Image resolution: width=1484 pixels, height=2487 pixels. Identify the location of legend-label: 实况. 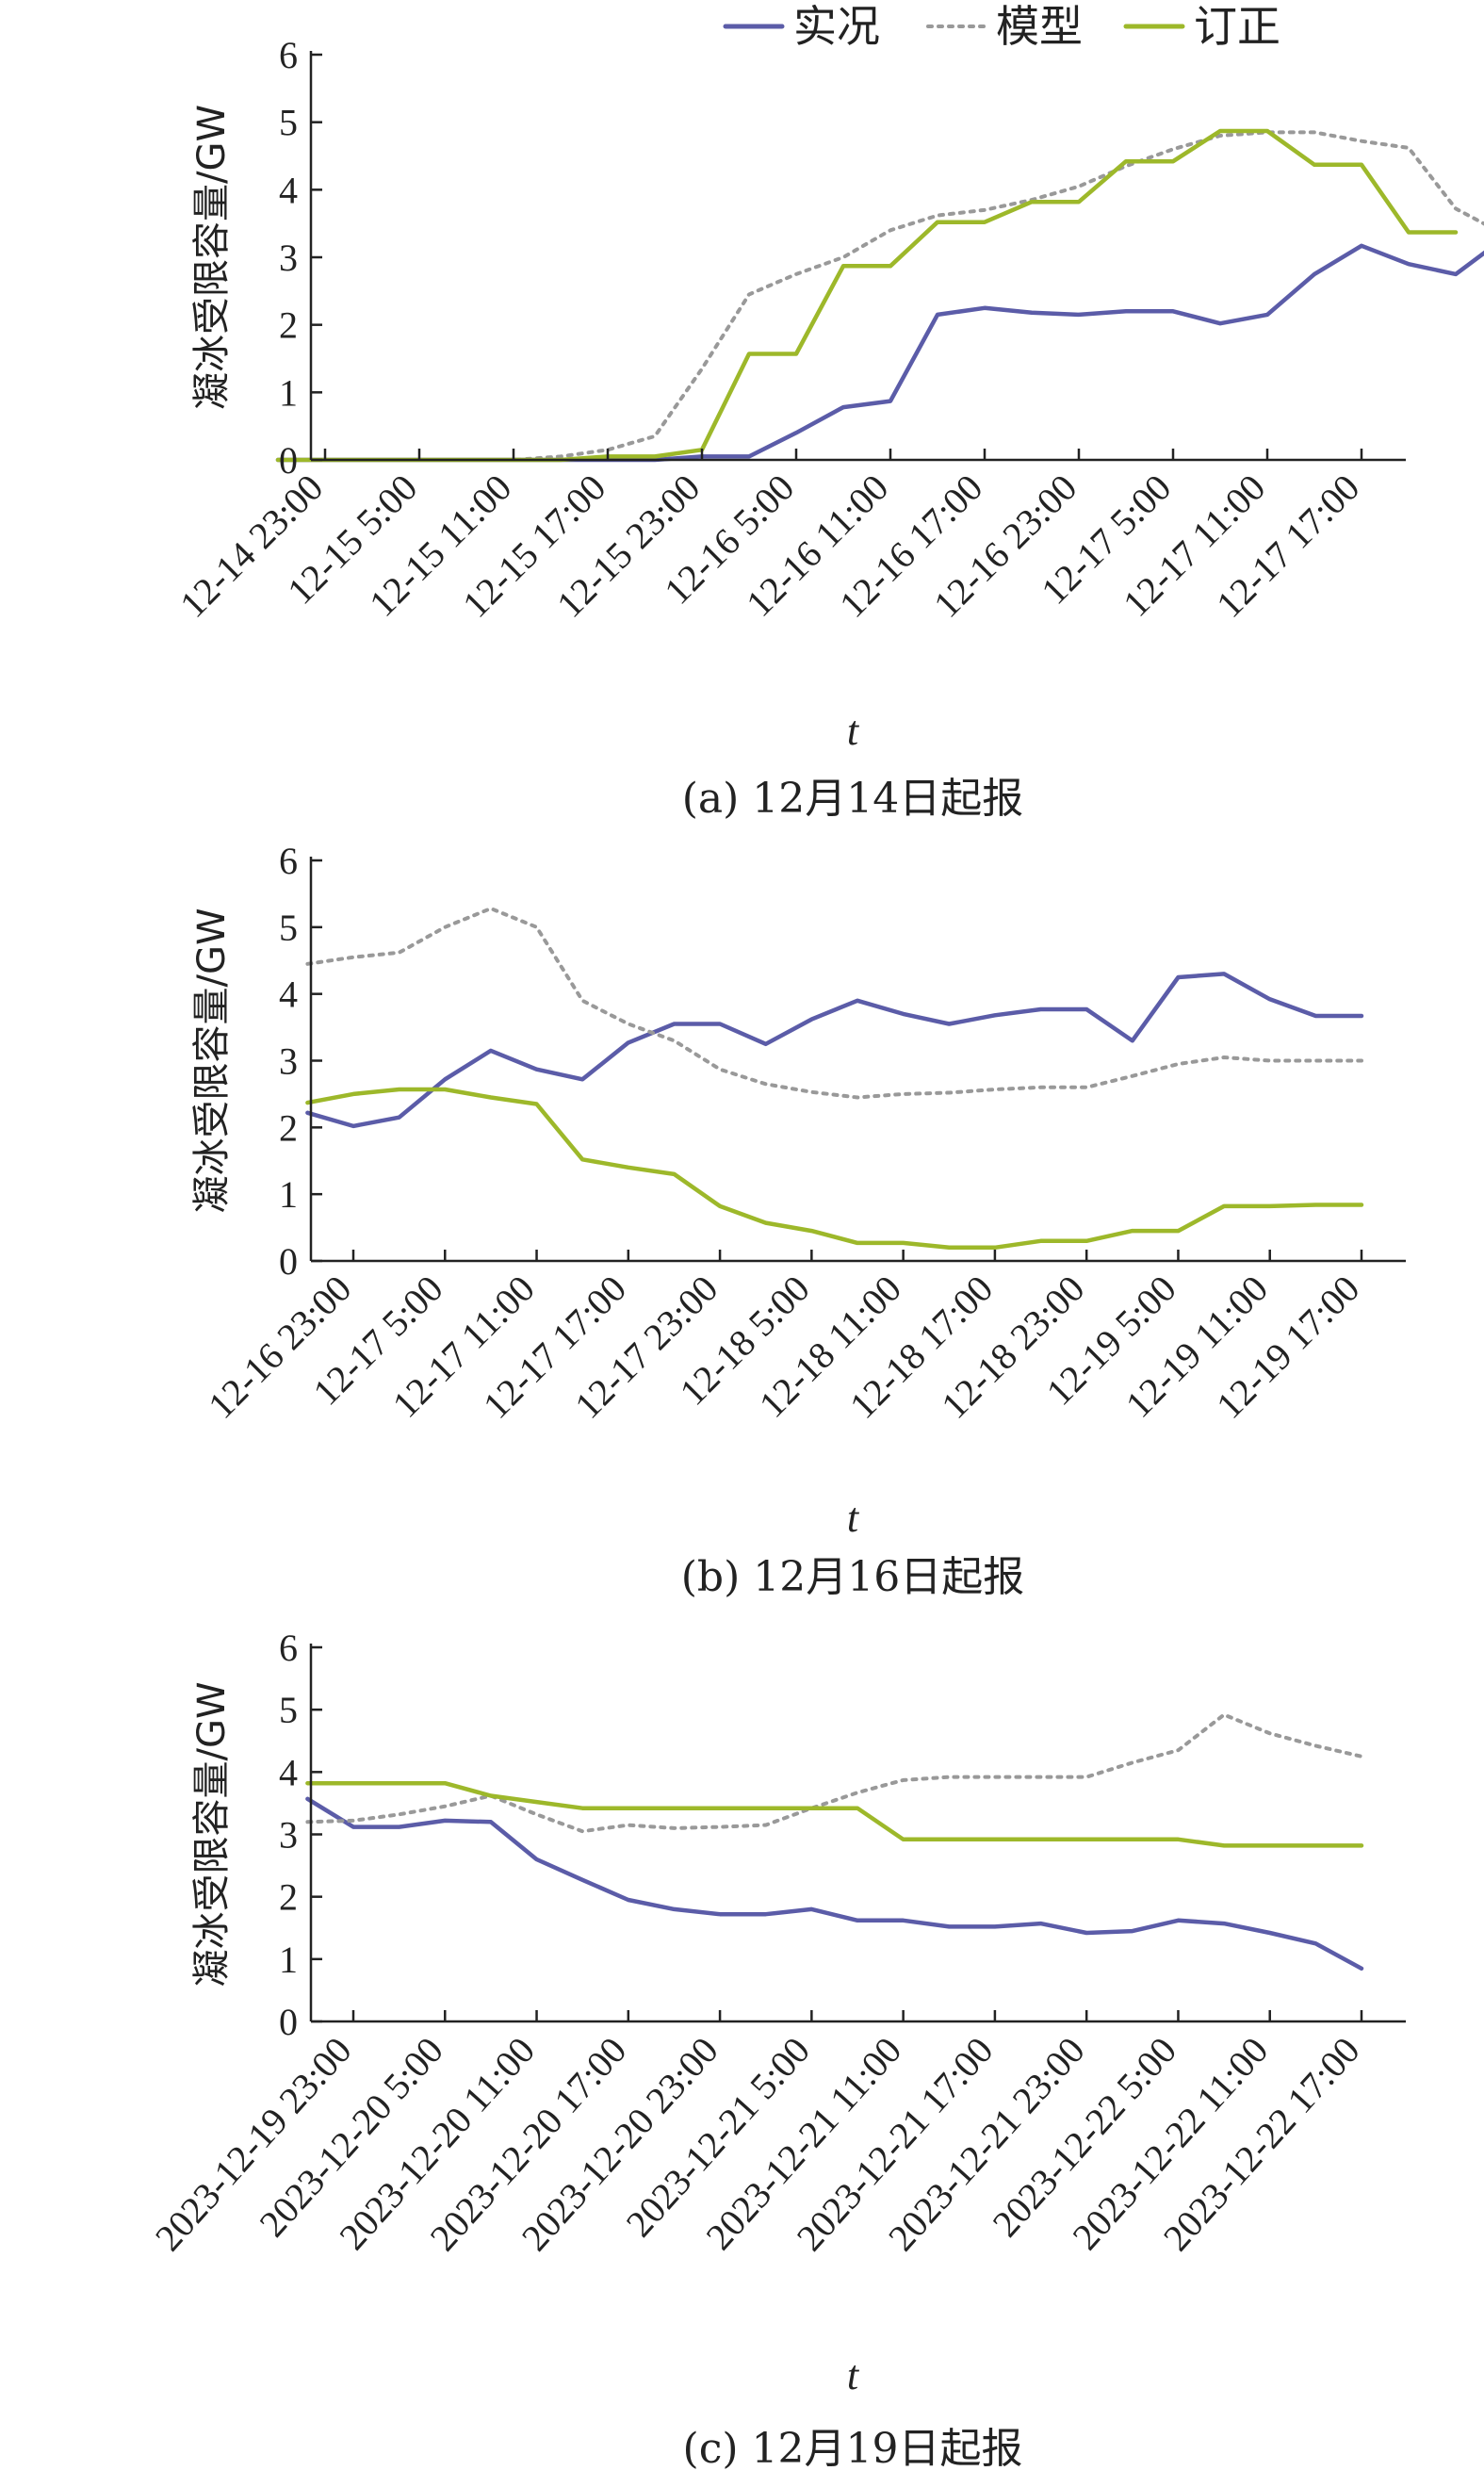
(836, 26).